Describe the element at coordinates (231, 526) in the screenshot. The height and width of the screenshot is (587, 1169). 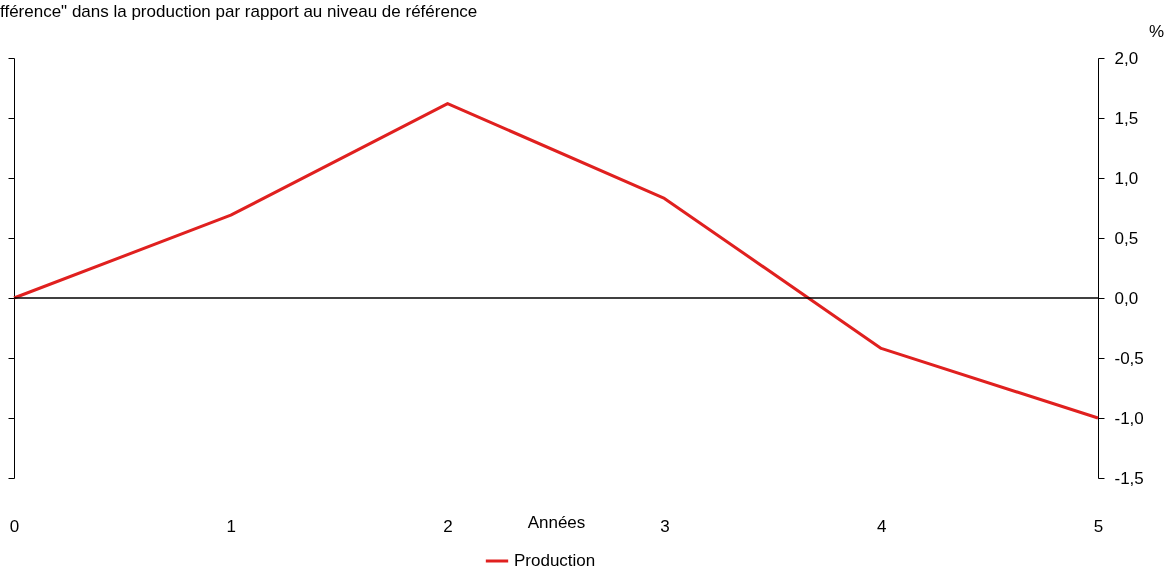
I see `x-tick-label: 1` at that location.